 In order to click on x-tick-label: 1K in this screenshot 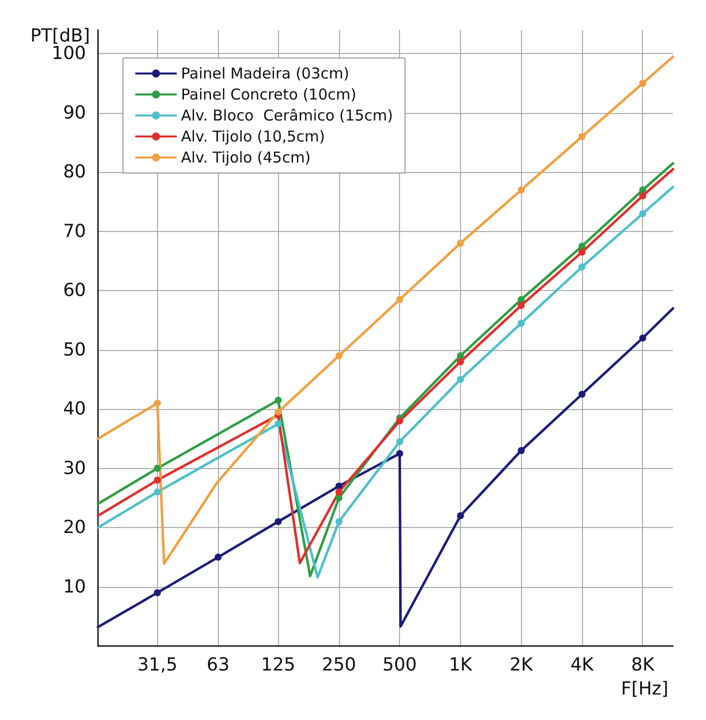, I will do `click(461, 665)`.